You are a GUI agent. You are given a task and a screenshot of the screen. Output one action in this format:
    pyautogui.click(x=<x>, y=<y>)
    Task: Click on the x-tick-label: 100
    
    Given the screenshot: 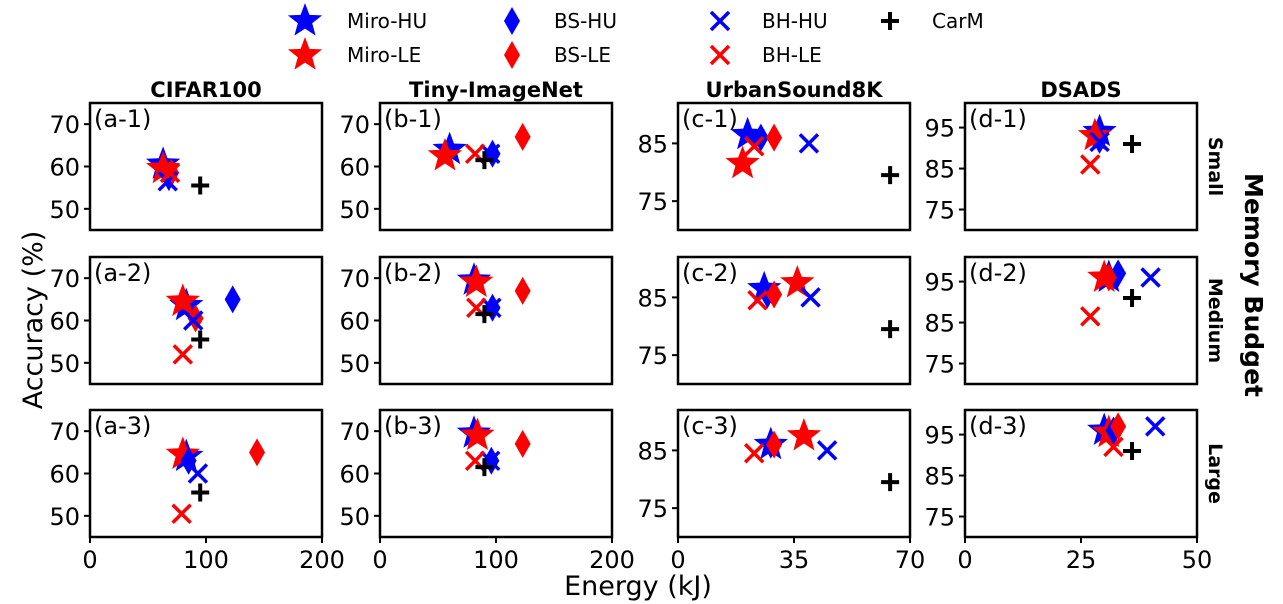 What is the action you would take?
    pyautogui.click(x=496, y=560)
    